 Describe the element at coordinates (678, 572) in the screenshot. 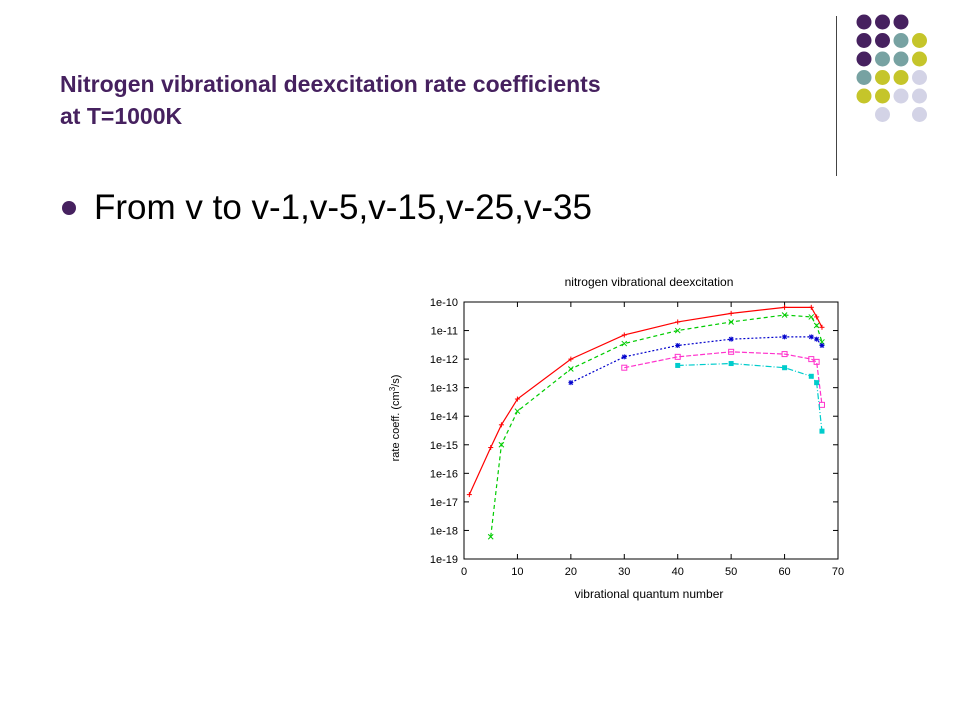

I see `x-tick-label: 40` at that location.